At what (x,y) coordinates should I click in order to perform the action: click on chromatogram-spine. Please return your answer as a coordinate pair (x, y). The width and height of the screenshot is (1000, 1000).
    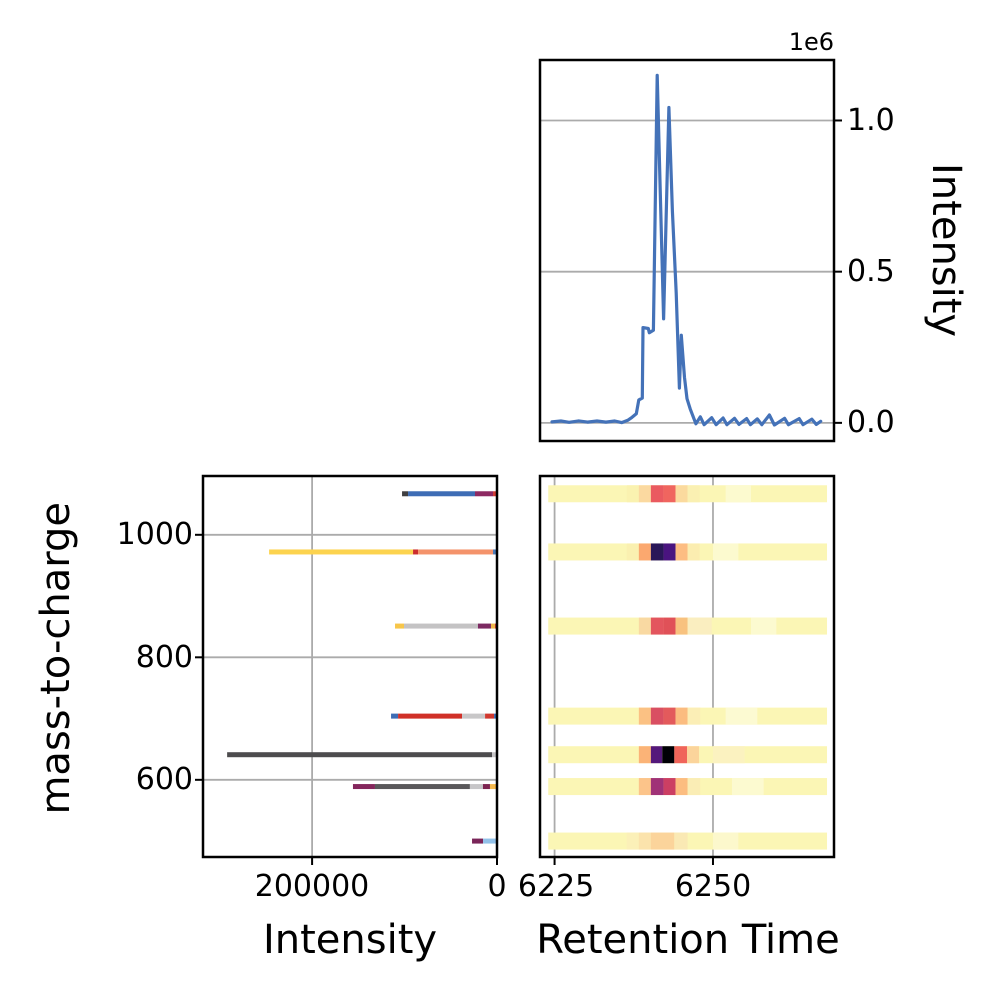
    Looking at the image, I should click on (687, 250).